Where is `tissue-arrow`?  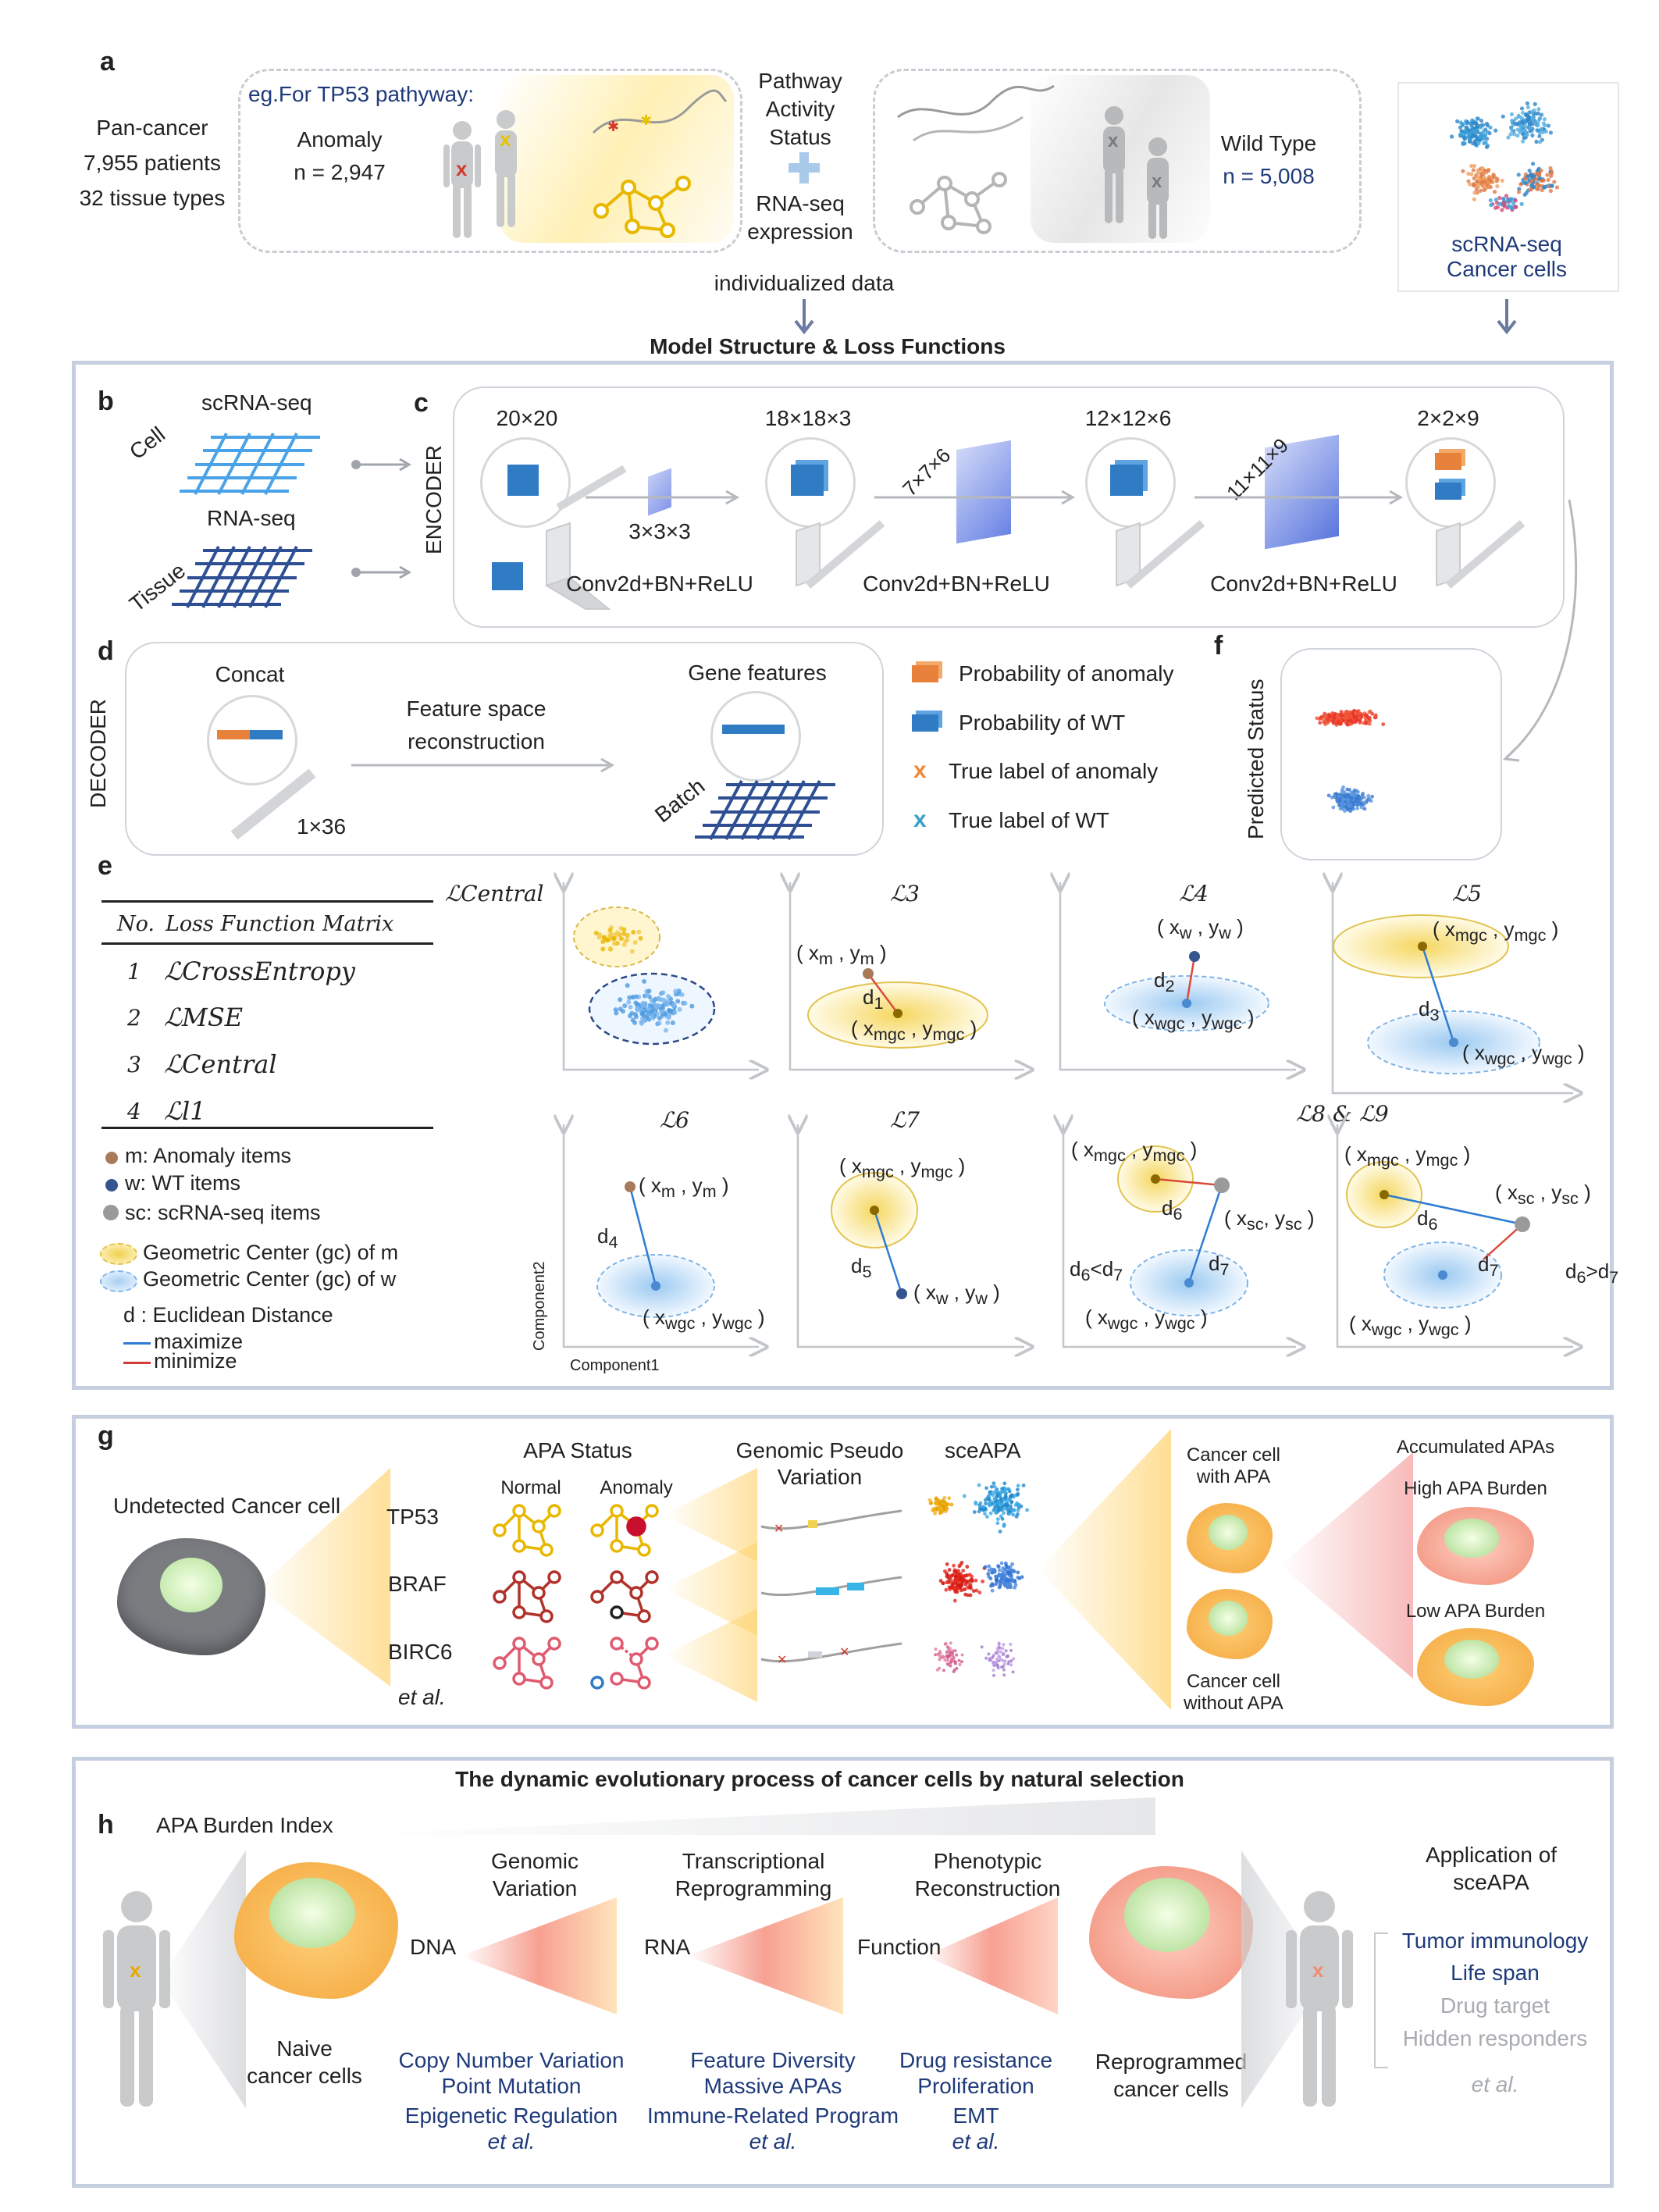
tissue-arrow is located at coordinates (381, 572).